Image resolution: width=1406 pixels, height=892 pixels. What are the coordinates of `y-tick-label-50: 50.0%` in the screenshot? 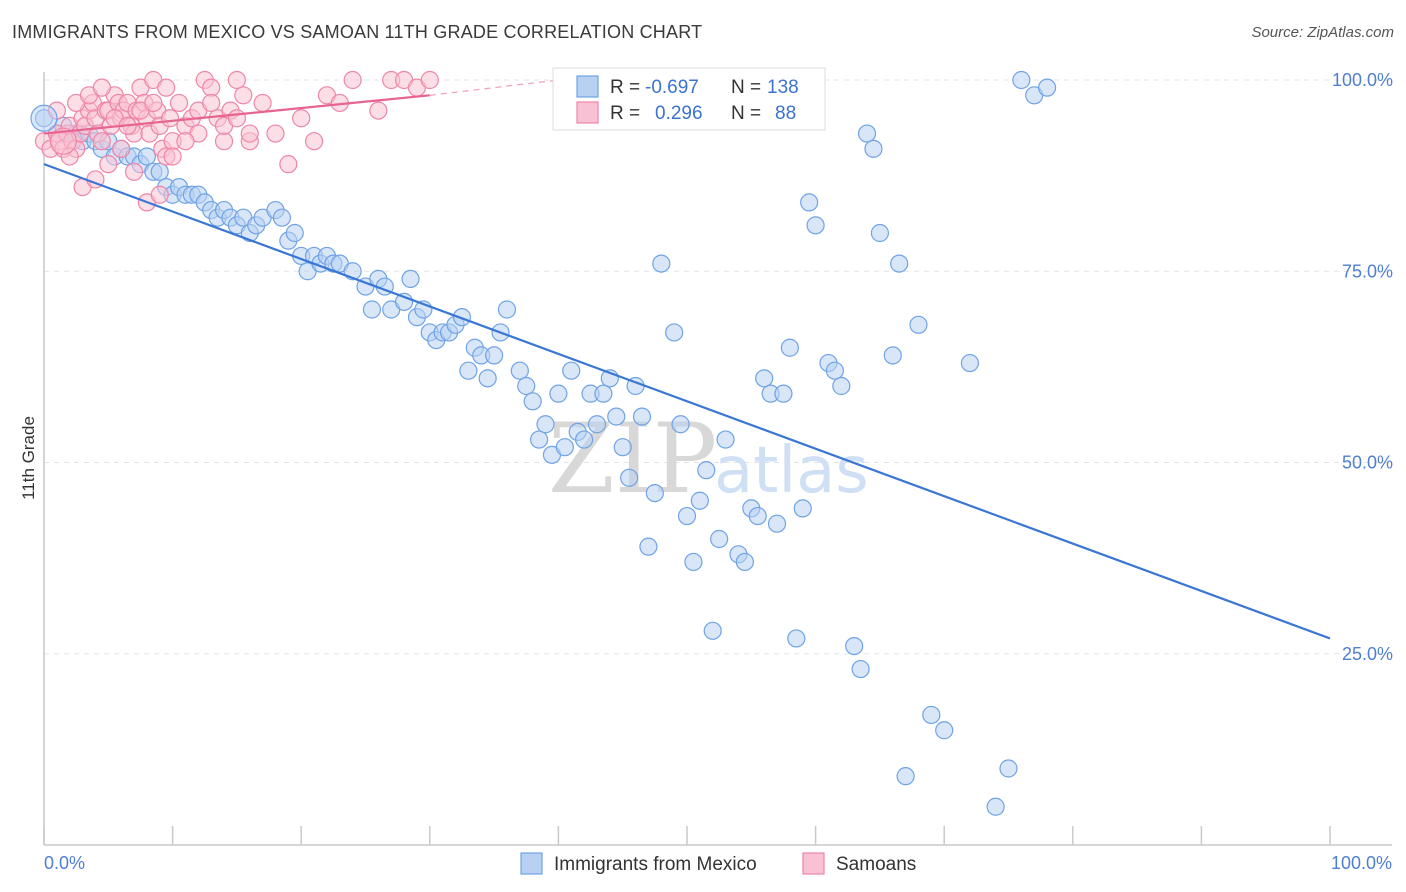 It's located at (1367, 463).